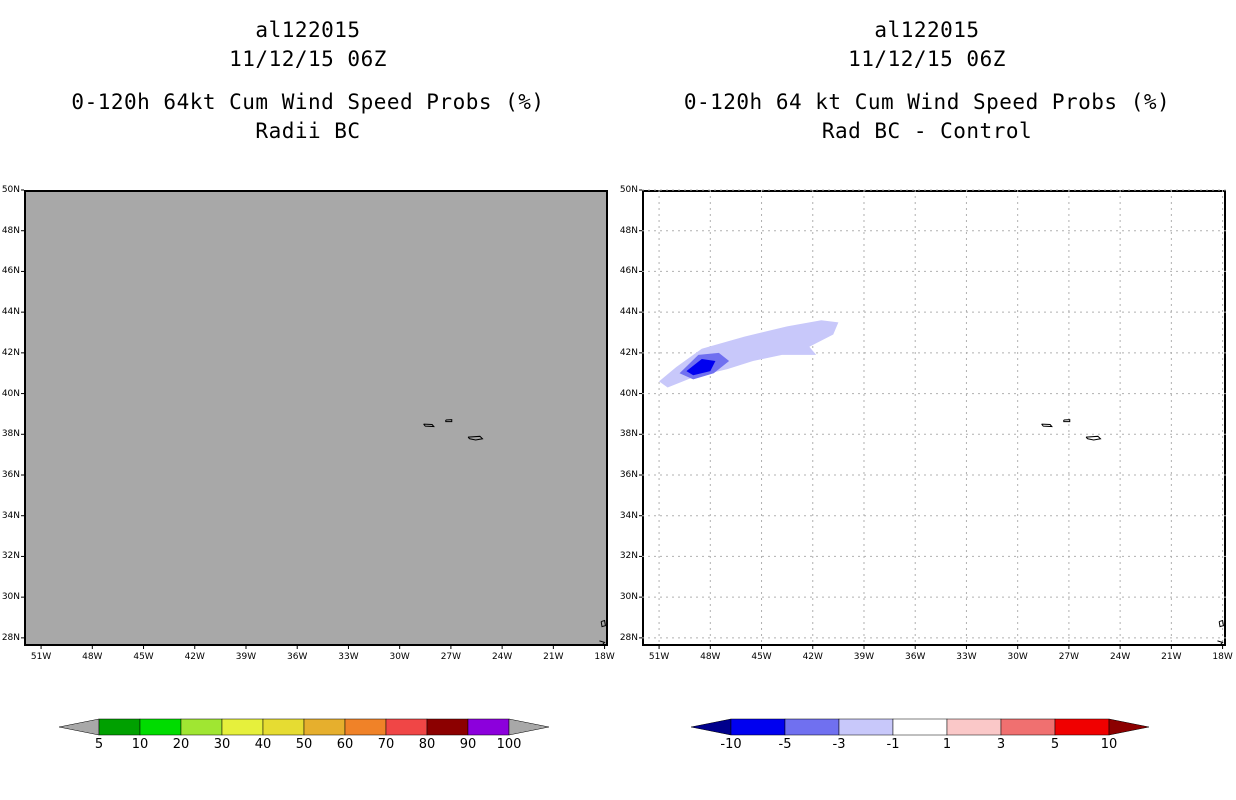 The height and width of the screenshot is (800, 1236). What do you see at coordinates (304, 744) in the screenshot?
I see `colorbar-label: 50` at bounding box center [304, 744].